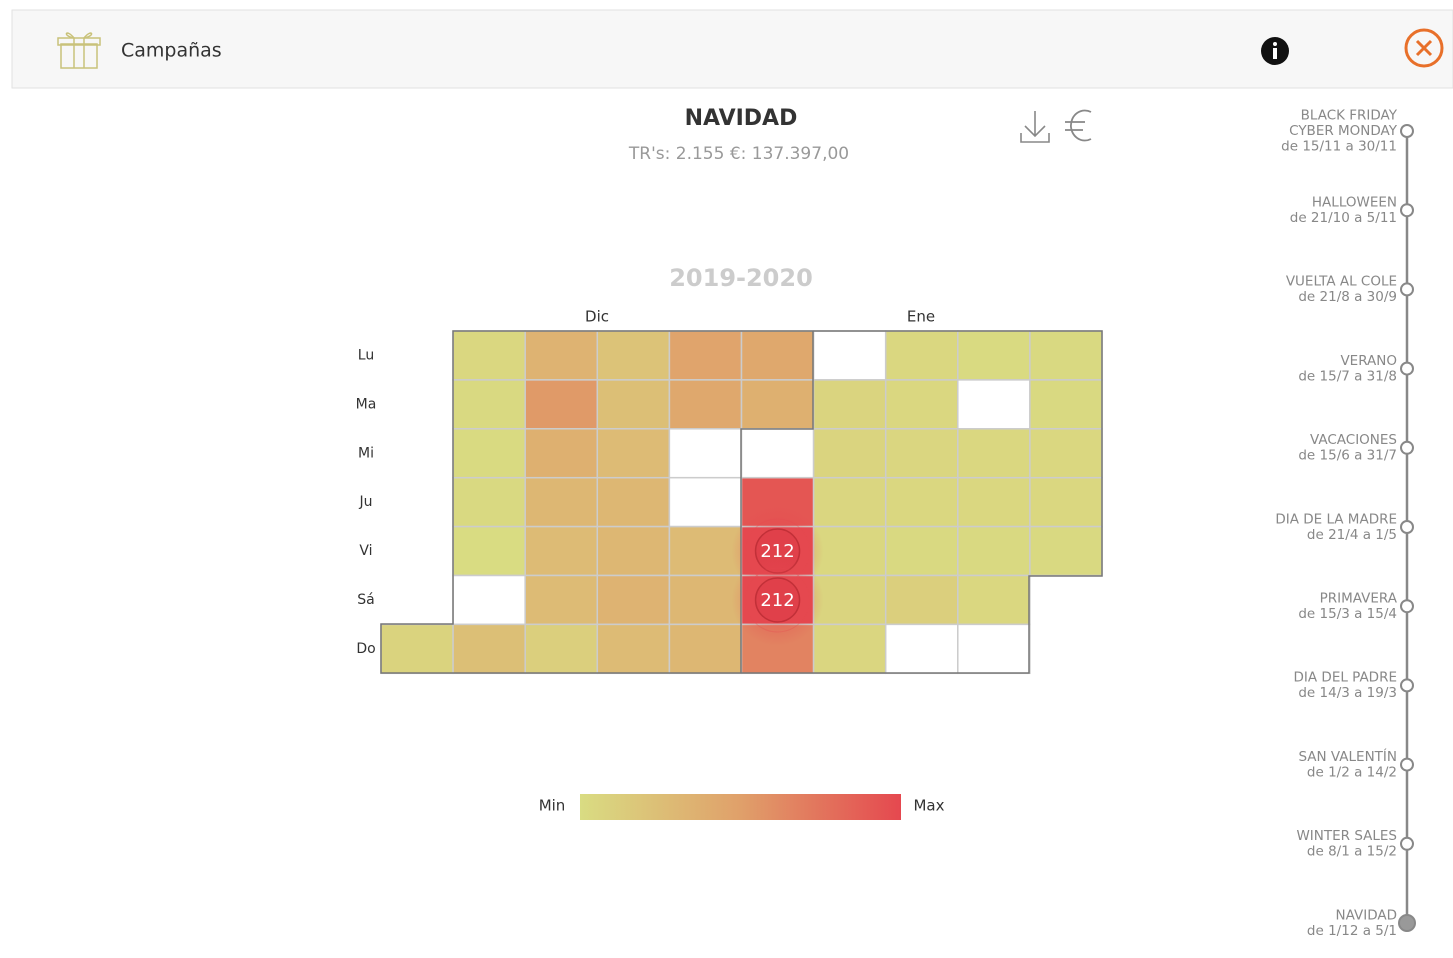 The width and height of the screenshot is (1453, 958). What do you see at coordinates (1347, 456) in the screenshot?
I see `timeline-label: de 15/6 a 31/7` at bounding box center [1347, 456].